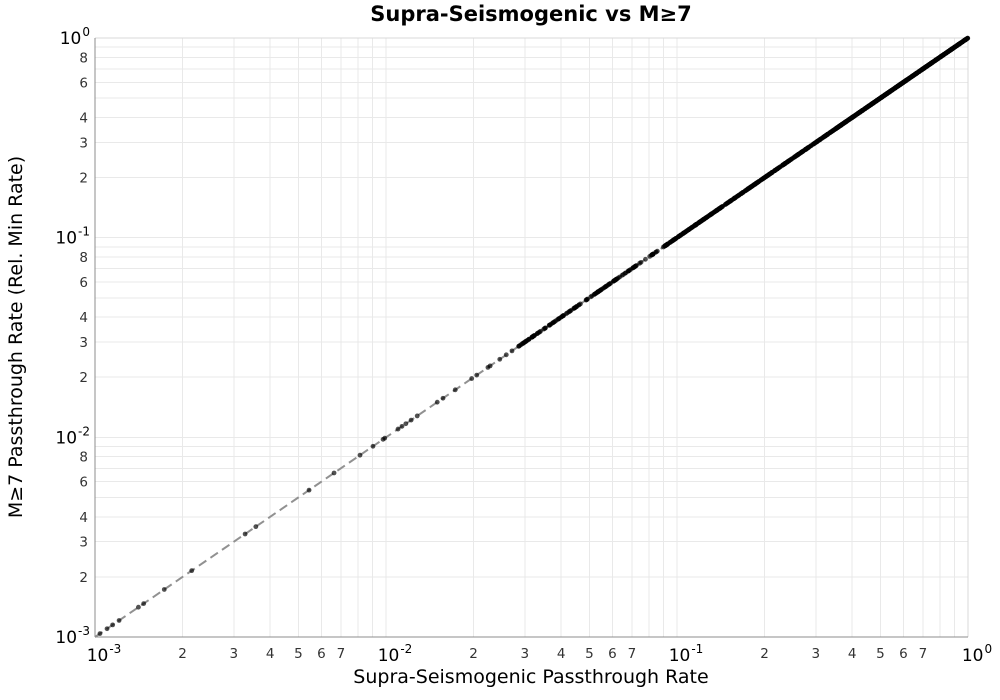 The width and height of the screenshot is (1000, 700). What do you see at coordinates (764, 654) in the screenshot?
I see `x-tick-label-minor: 2` at bounding box center [764, 654].